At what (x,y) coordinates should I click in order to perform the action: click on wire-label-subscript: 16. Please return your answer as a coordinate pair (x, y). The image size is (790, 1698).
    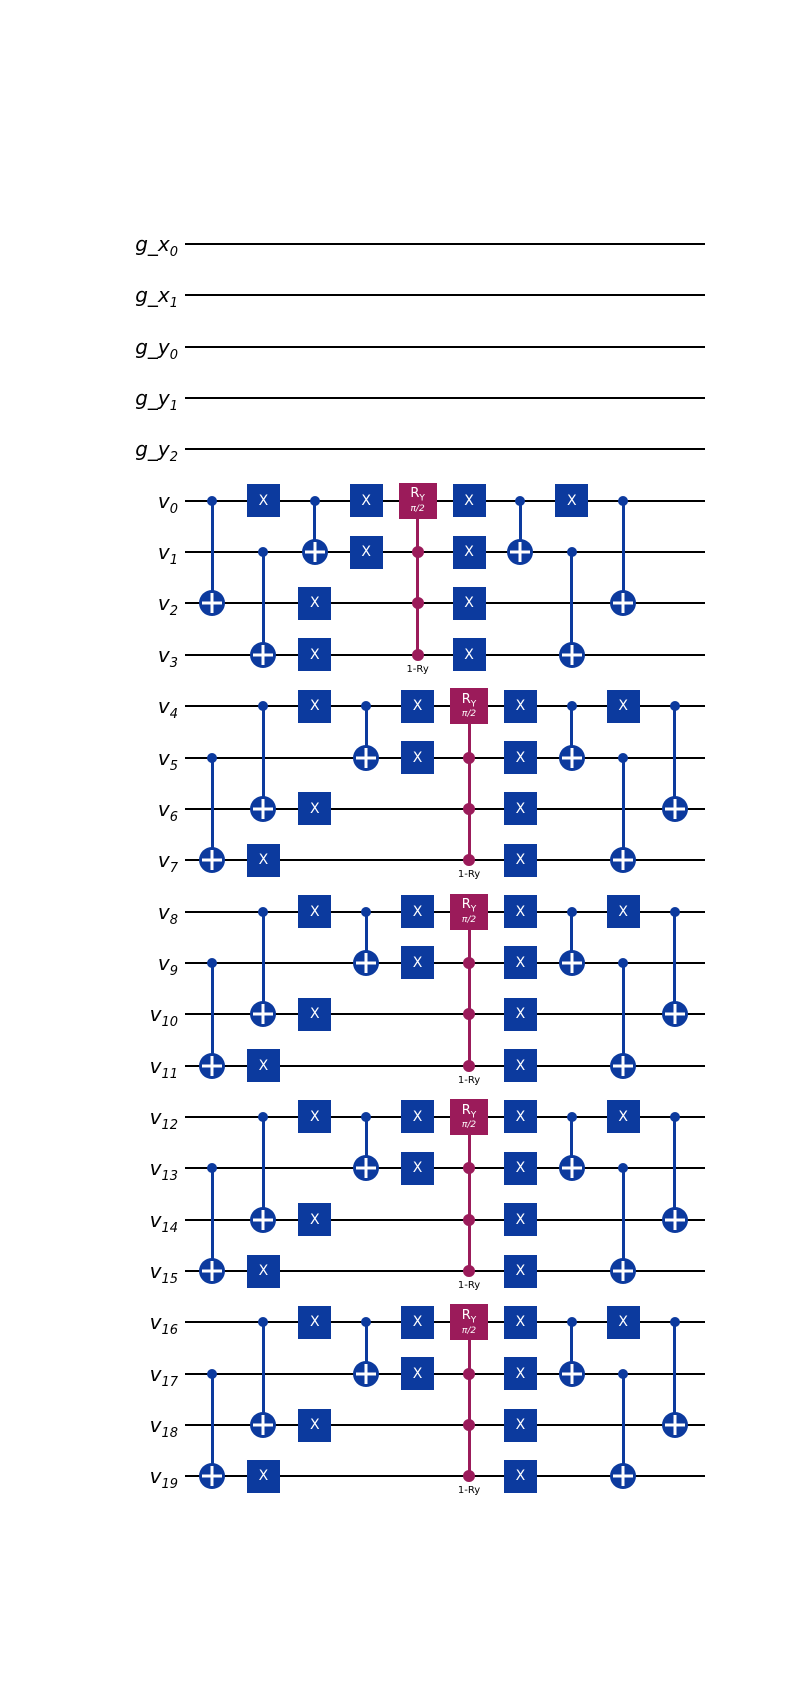
    Looking at the image, I should click on (169, 1331).